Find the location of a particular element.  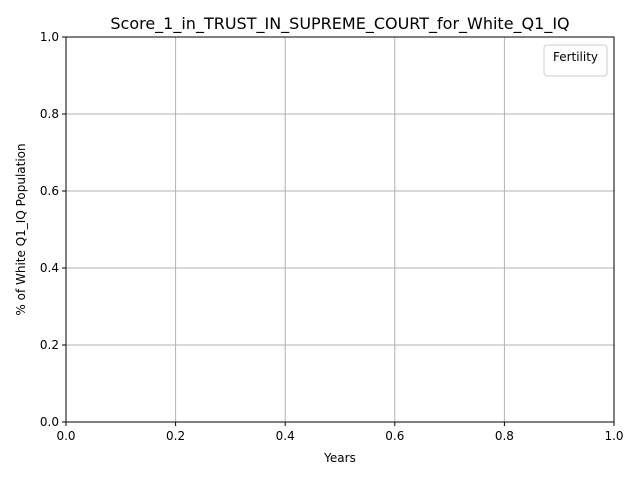

y-tick-label: 1.0 is located at coordinates (49, 37).